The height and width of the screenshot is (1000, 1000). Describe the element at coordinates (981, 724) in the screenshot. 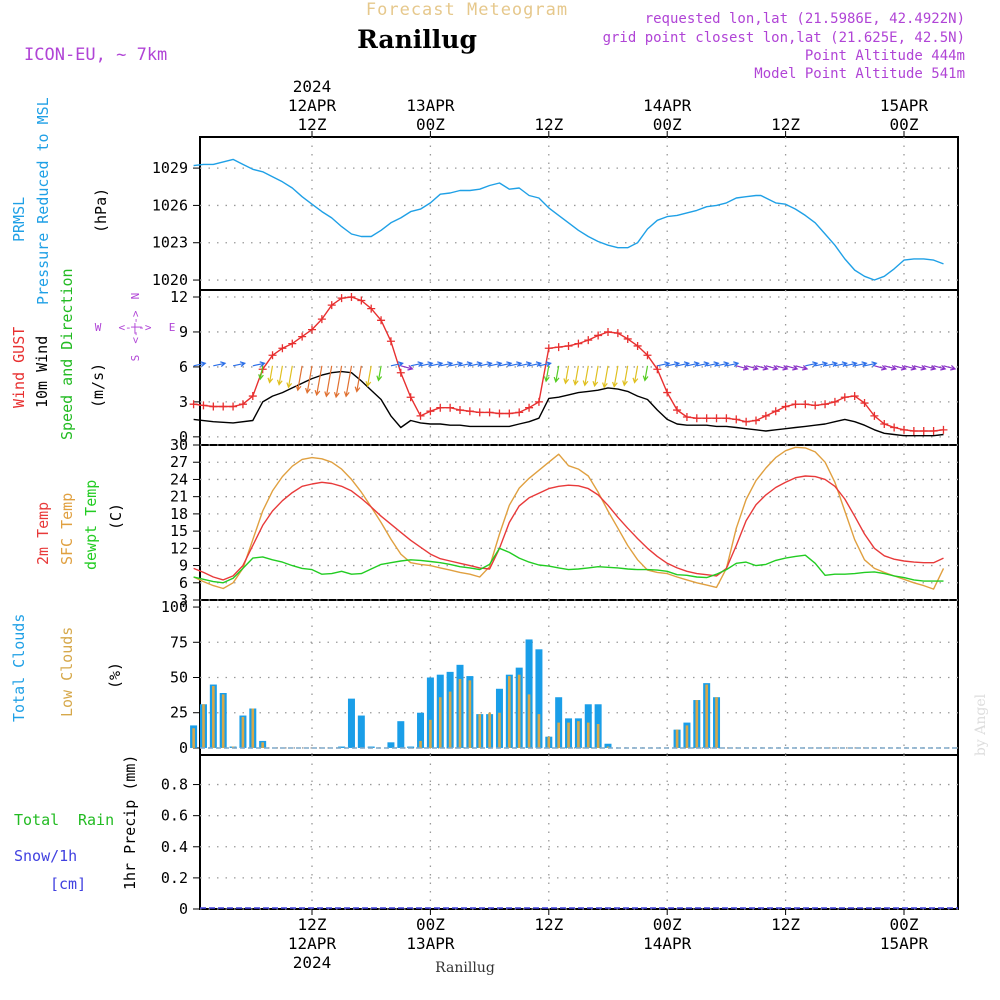

I see `watermark: by Angel` at that location.